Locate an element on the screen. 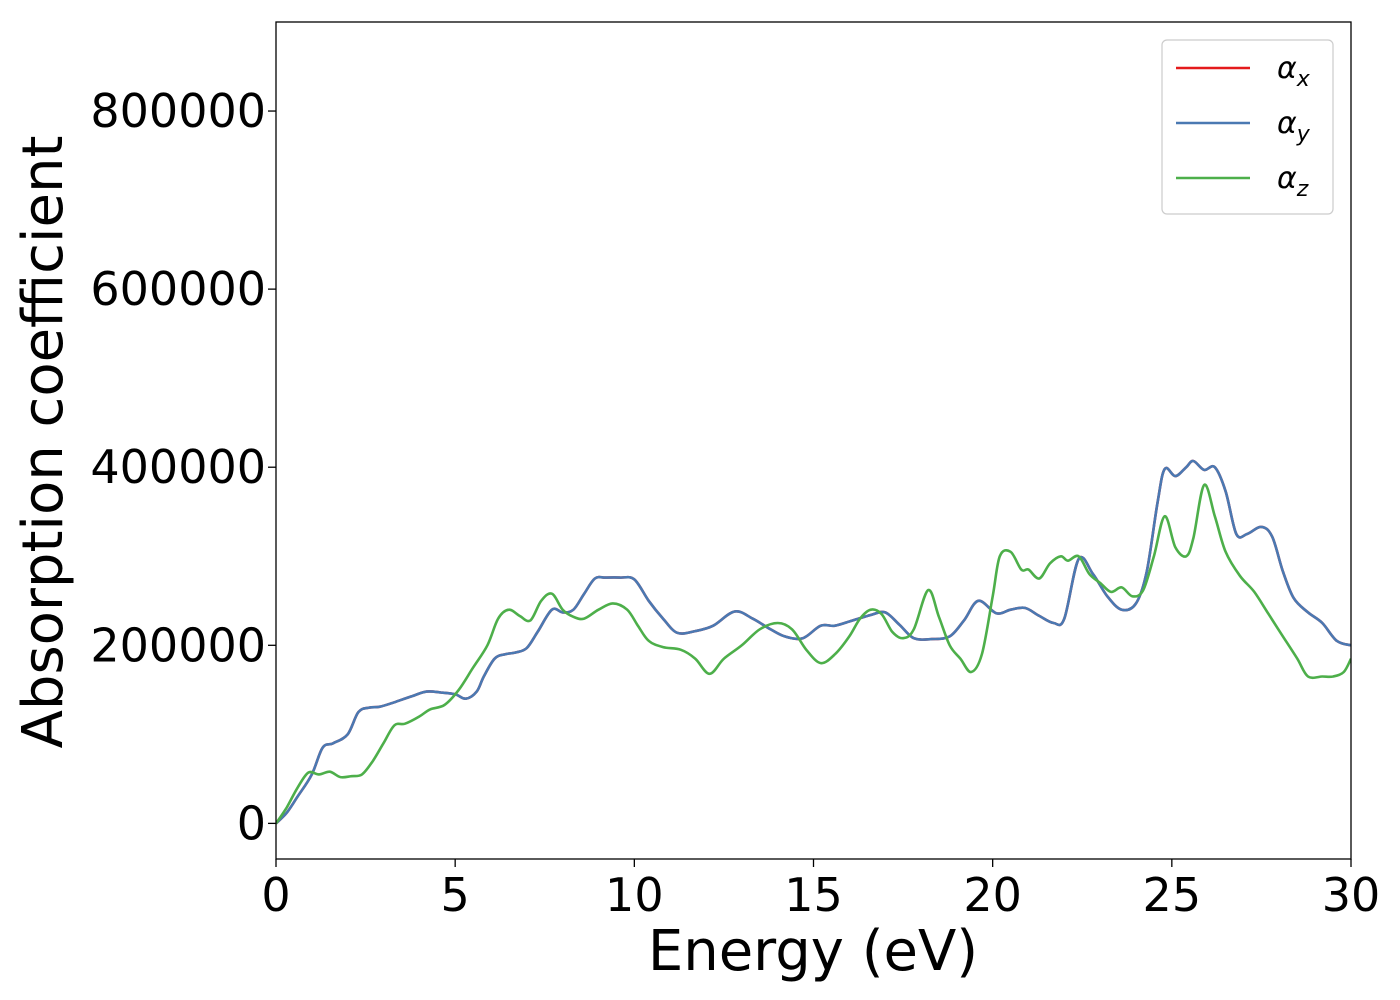  x-tick-label: 25 is located at coordinates (1172, 895).